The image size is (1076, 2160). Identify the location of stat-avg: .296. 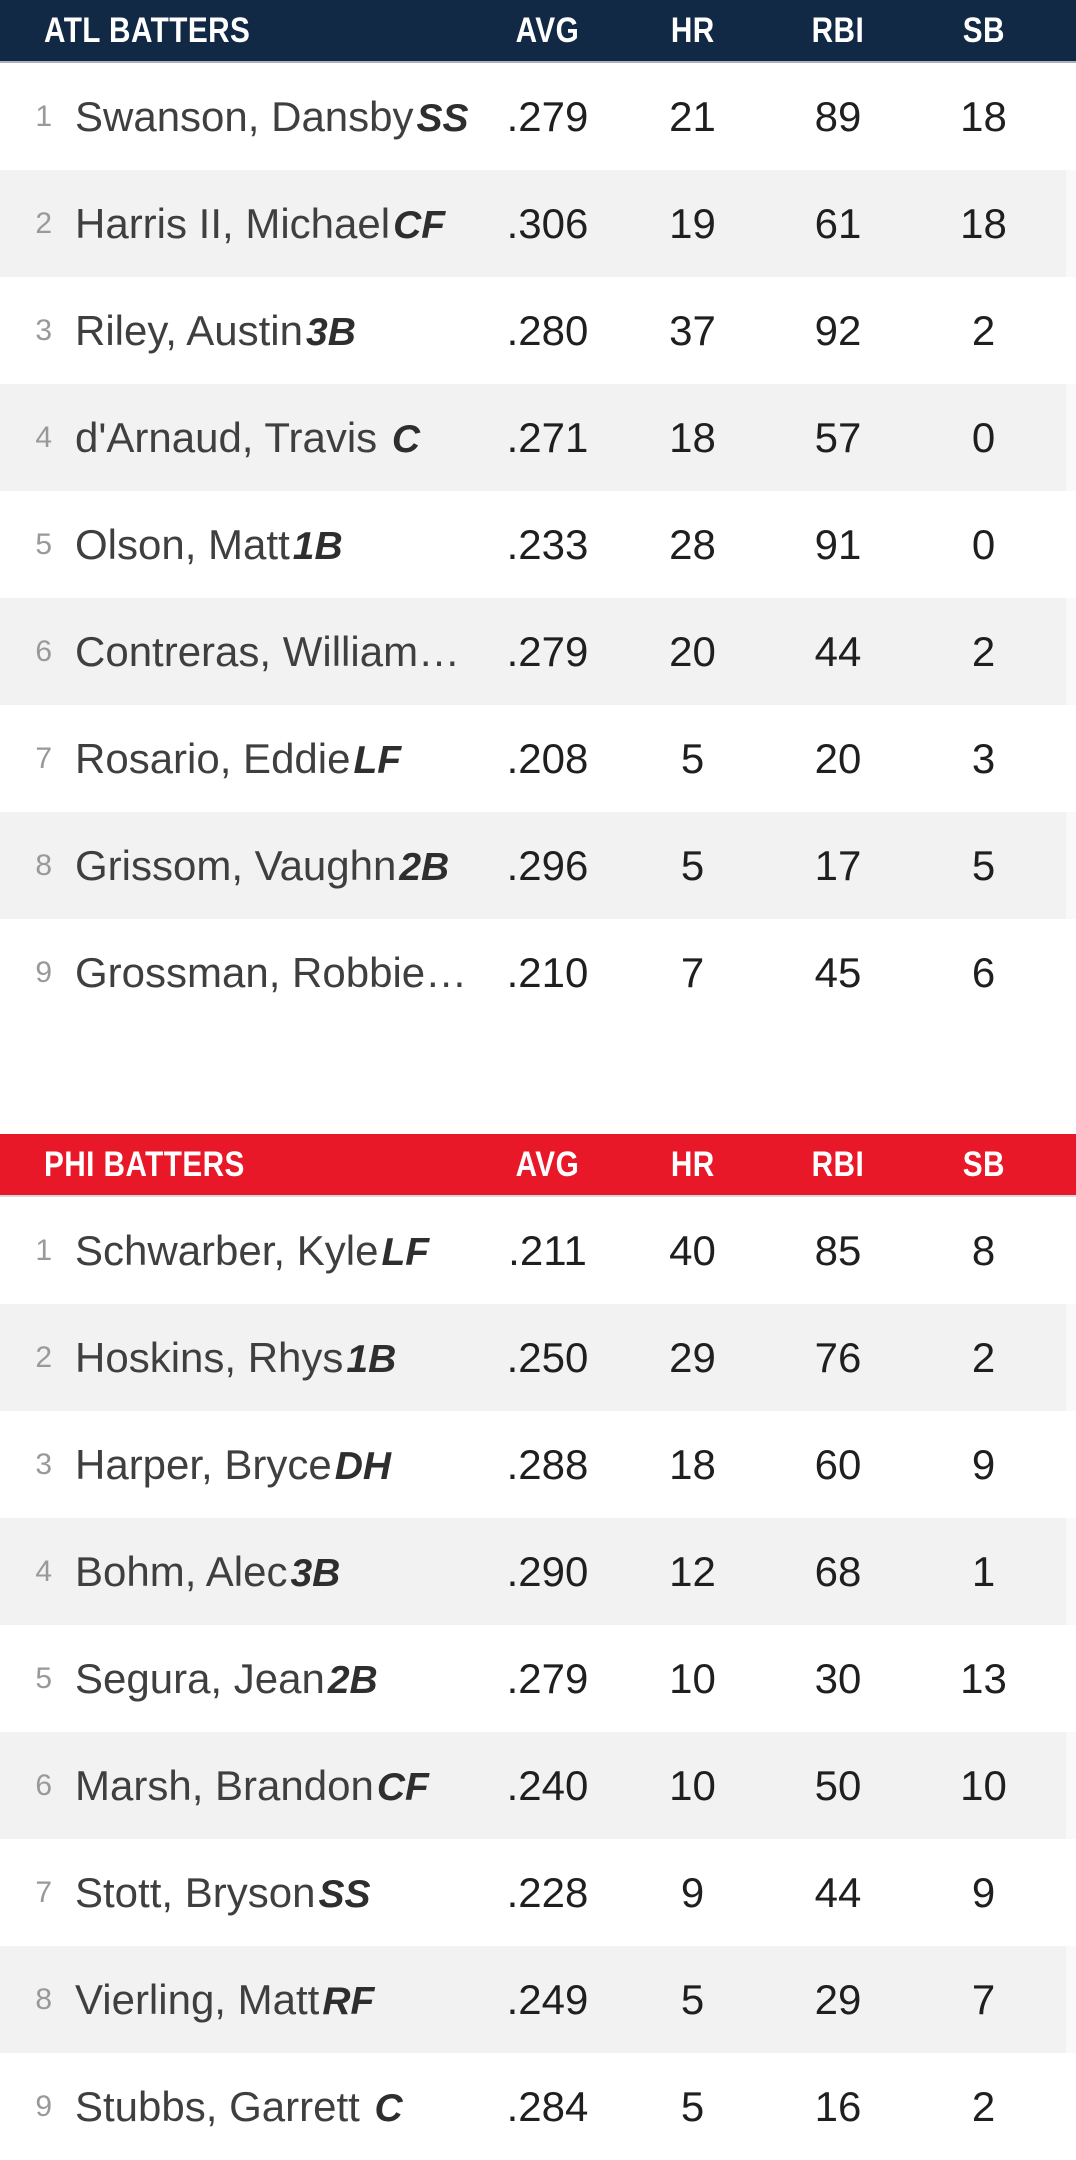
(547, 865).